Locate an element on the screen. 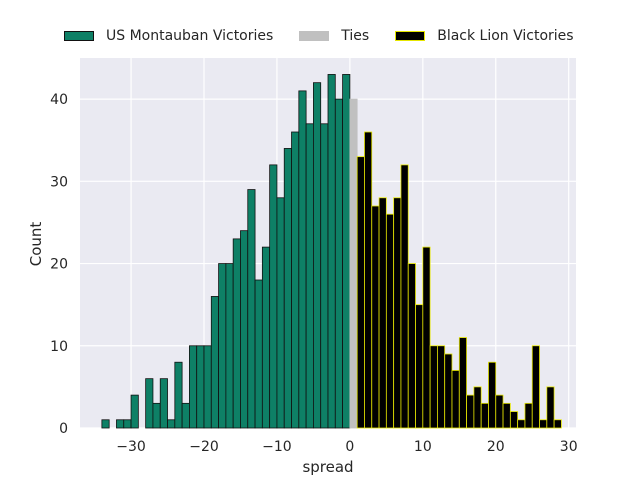 Image resolution: width=640 pixels, height=480 pixels. y-tick-label: 40 is located at coordinates (59, 100).